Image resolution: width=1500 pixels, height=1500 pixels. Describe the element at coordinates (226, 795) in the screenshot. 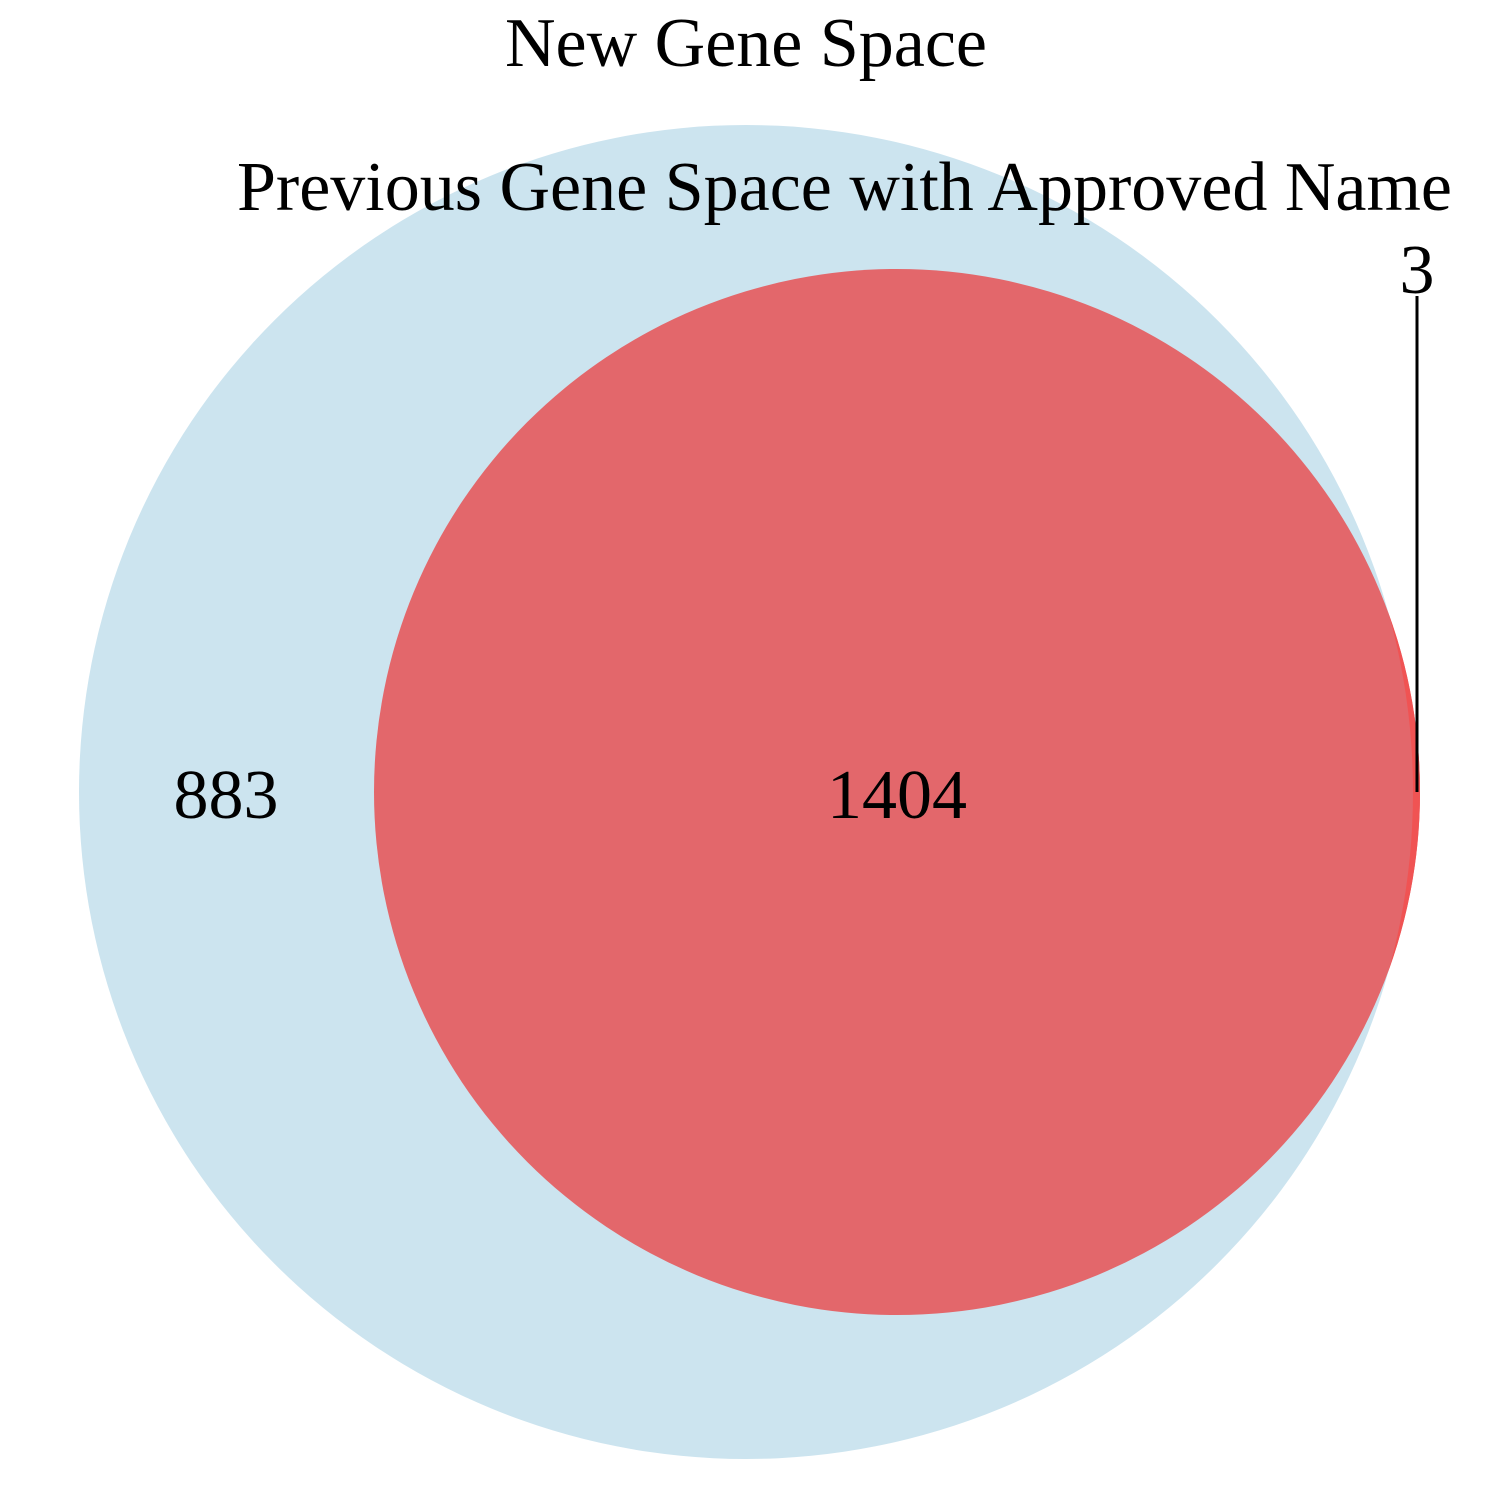

I see `outer-only-count: 883` at that location.